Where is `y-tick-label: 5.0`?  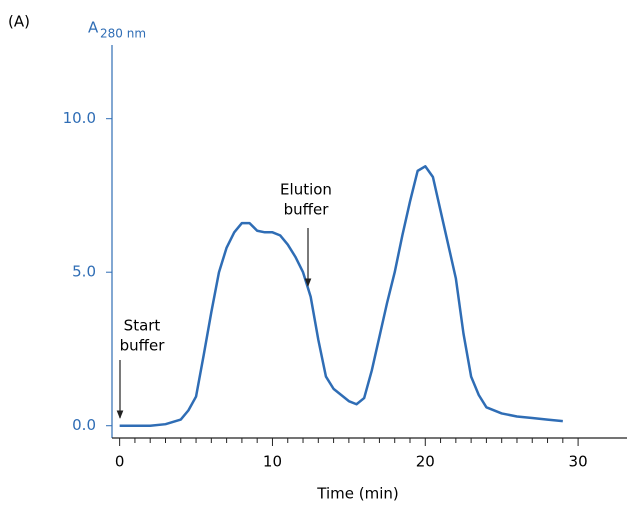 y-tick-label: 5.0 is located at coordinates (84, 272).